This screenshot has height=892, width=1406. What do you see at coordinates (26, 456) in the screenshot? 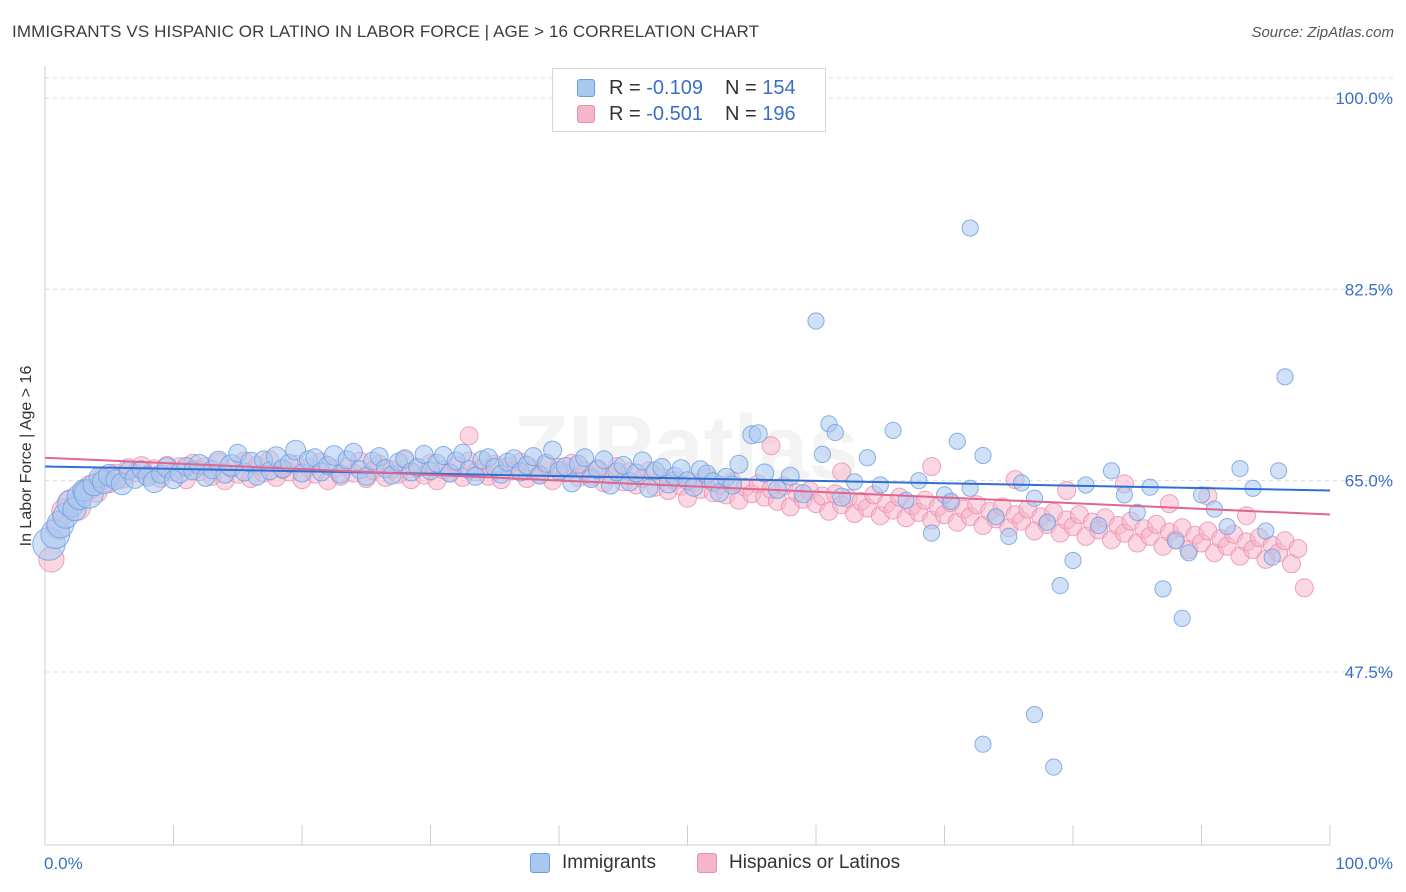
I see `y-axis-title: In Labor Force | Age > 16` at bounding box center [26, 456].